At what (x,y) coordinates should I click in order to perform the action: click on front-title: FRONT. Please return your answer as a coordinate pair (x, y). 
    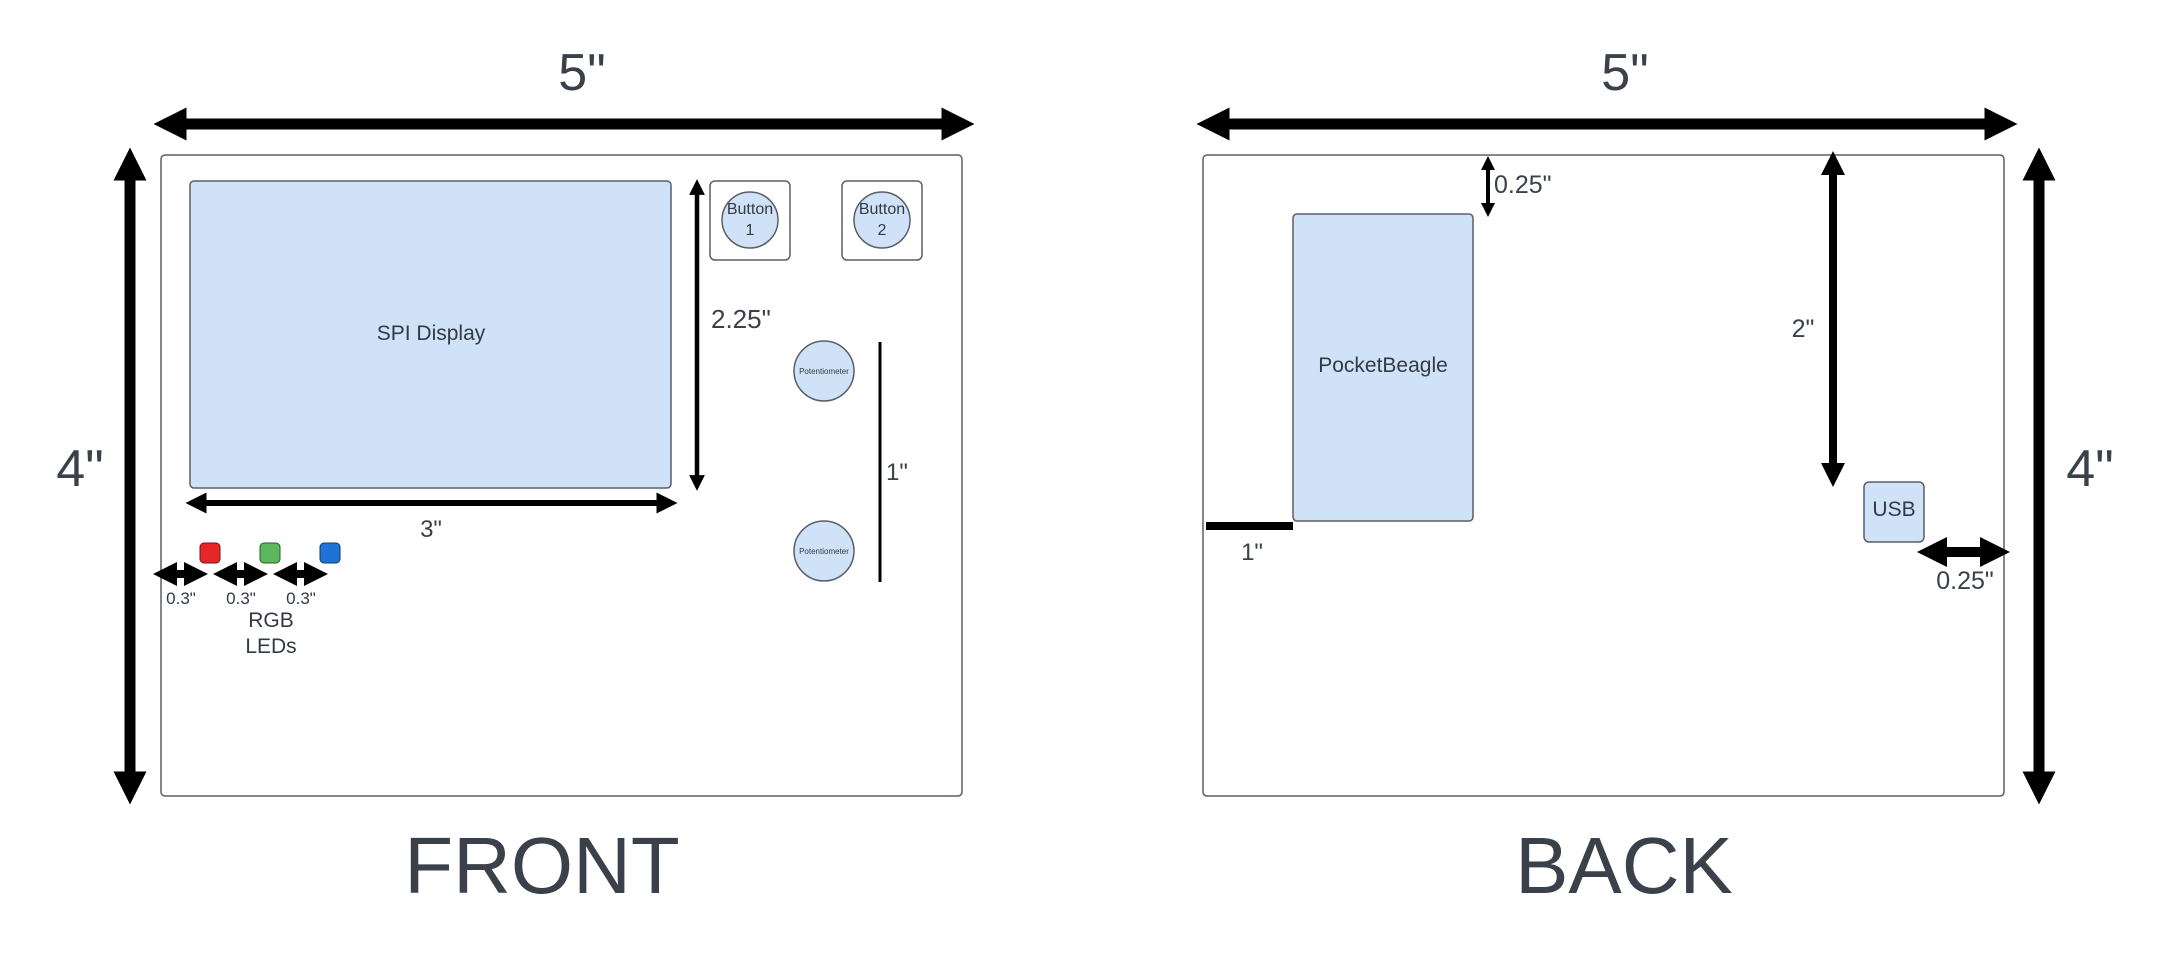
    Looking at the image, I should click on (542, 865).